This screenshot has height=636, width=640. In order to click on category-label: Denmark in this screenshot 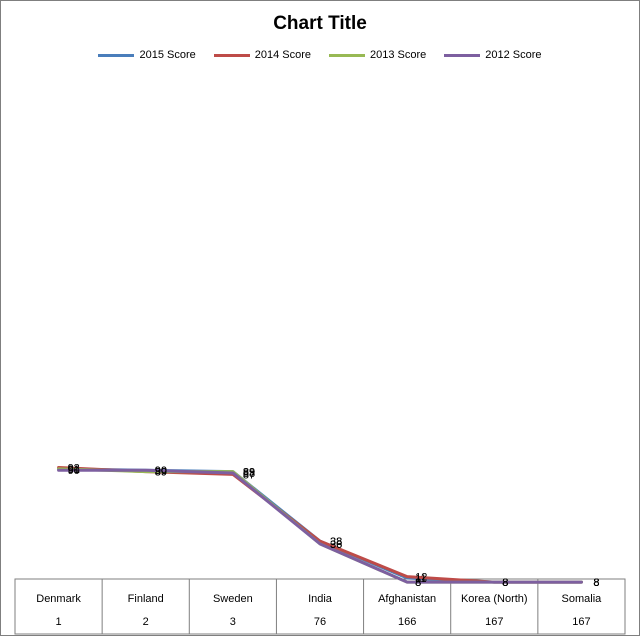, I will do `click(58, 599)`.